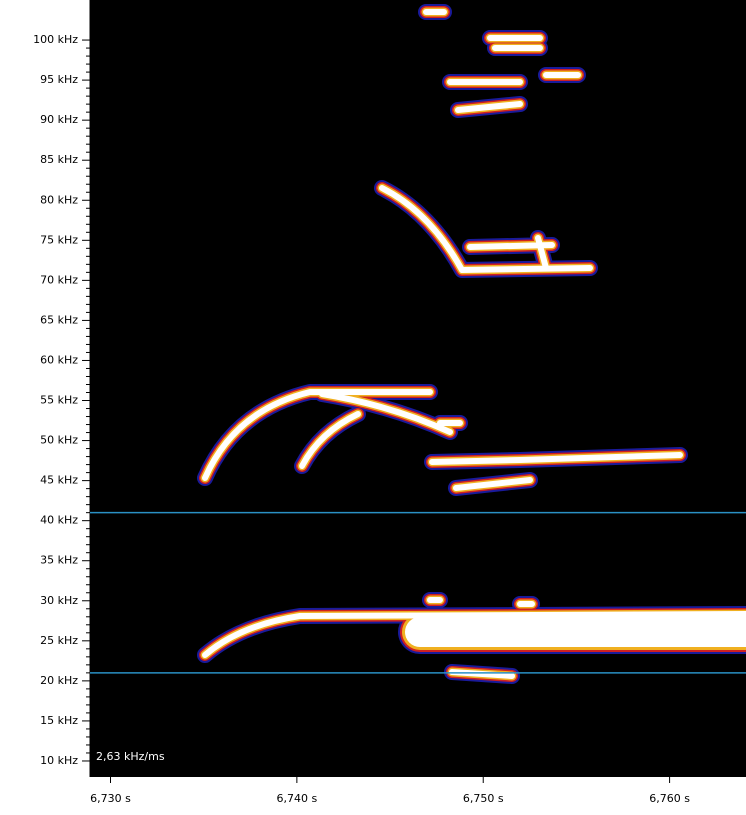 The height and width of the screenshot is (815, 746). What do you see at coordinates (59, 760) in the screenshot?
I see `y-tick-label: 10 kHz` at bounding box center [59, 760].